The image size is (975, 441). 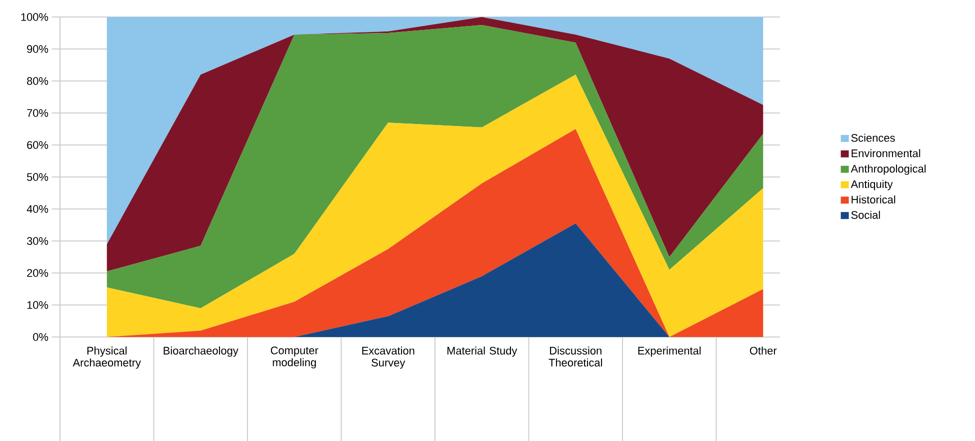 What do you see at coordinates (482, 351) in the screenshot?
I see `x-tick-label: Material Study` at bounding box center [482, 351].